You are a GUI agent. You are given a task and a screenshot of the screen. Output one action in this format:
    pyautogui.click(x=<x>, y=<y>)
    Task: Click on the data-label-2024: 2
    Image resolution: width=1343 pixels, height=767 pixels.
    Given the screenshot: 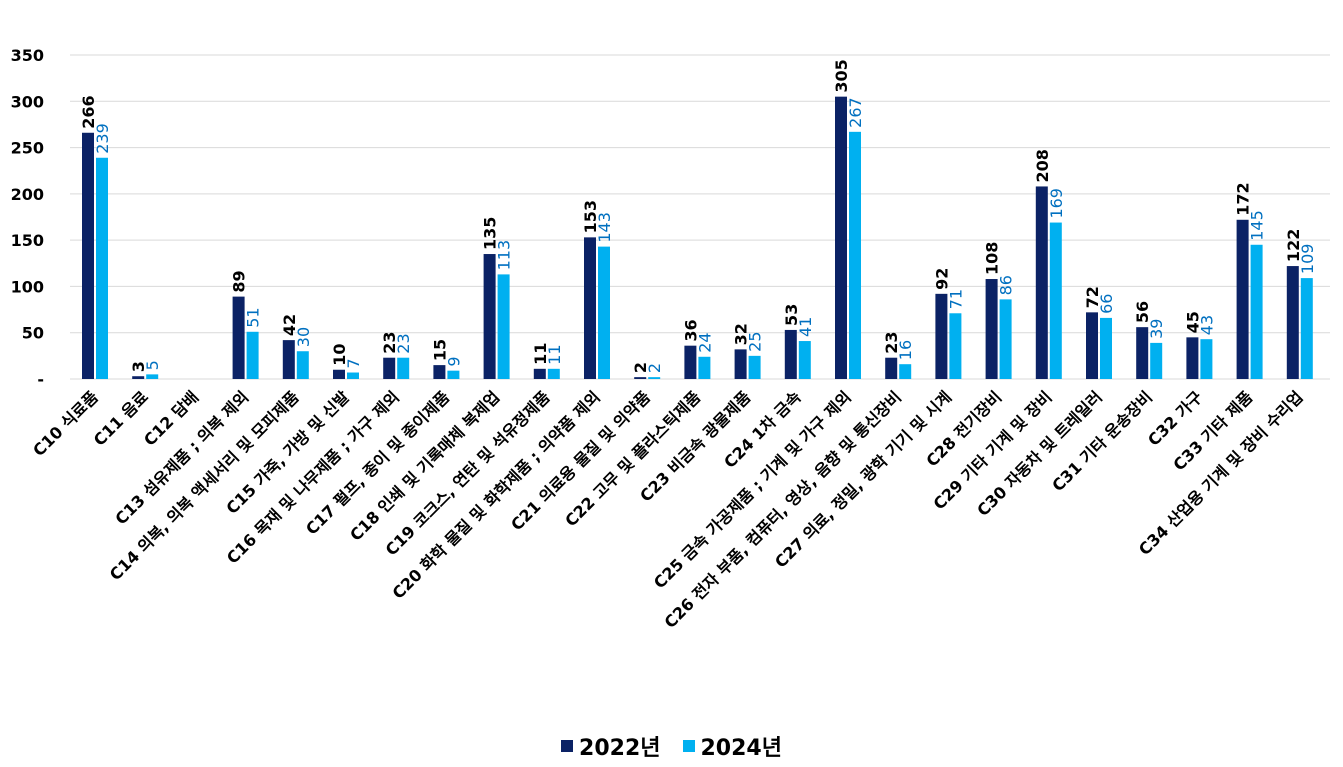 What is the action you would take?
    pyautogui.click(x=654, y=368)
    